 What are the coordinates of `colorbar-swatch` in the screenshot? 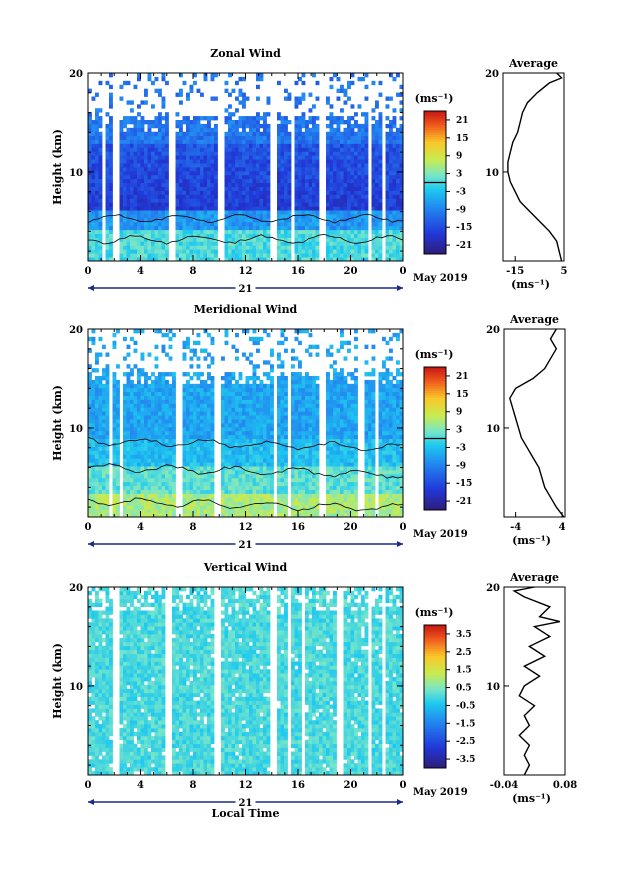 It's located at (435, 224).